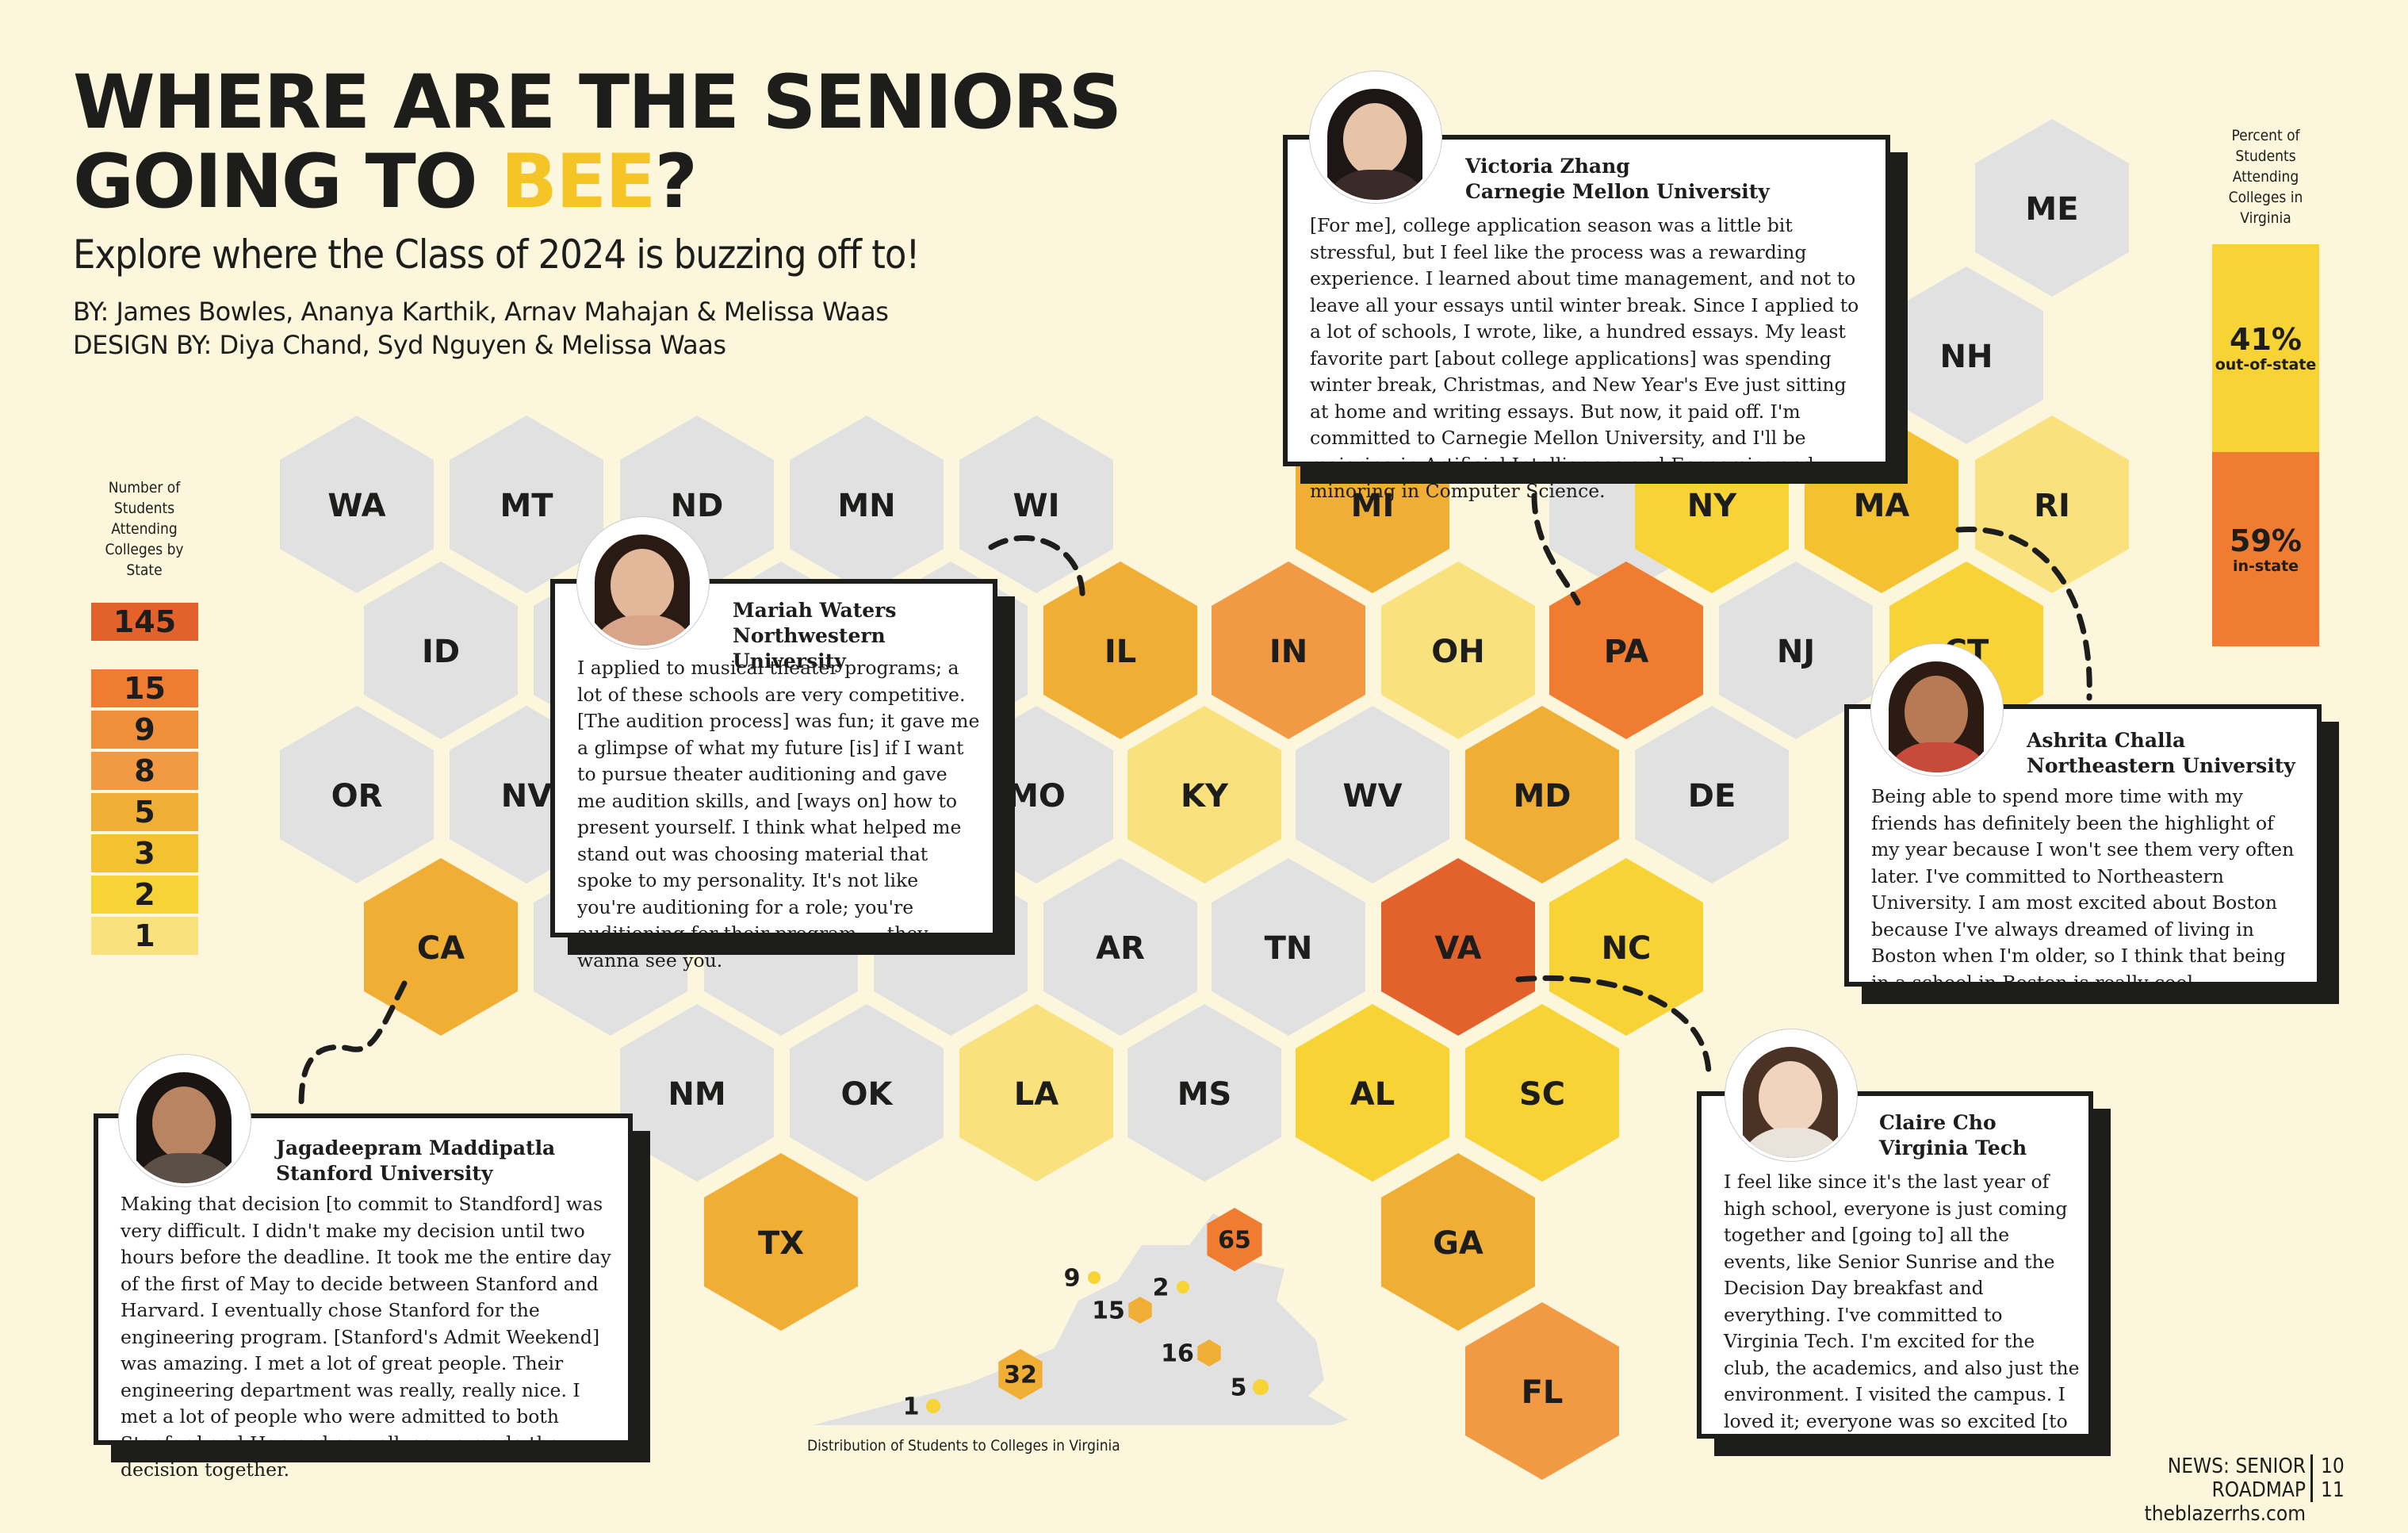 The image size is (2408, 1533). I want to click on state-label: PA, so click(1626, 652).